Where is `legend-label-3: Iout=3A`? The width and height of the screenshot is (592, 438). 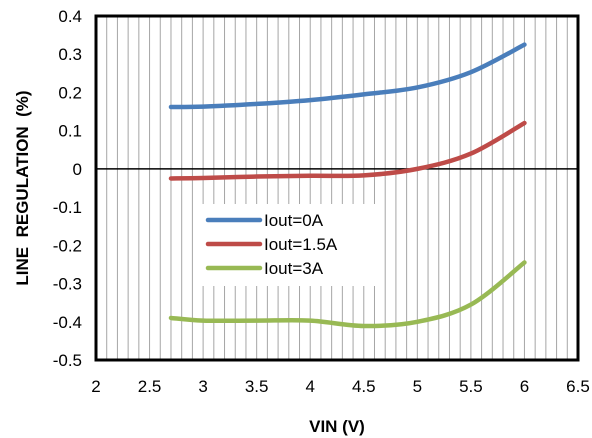 legend-label-3: Iout=3A is located at coordinates (294, 268).